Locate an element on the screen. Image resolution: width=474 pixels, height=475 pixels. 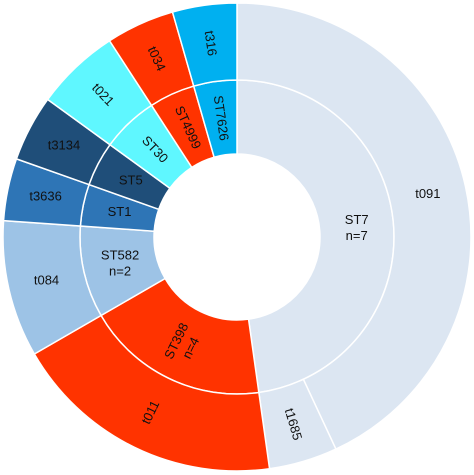
inner-label: n=7 is located at coordinates (357, 235).